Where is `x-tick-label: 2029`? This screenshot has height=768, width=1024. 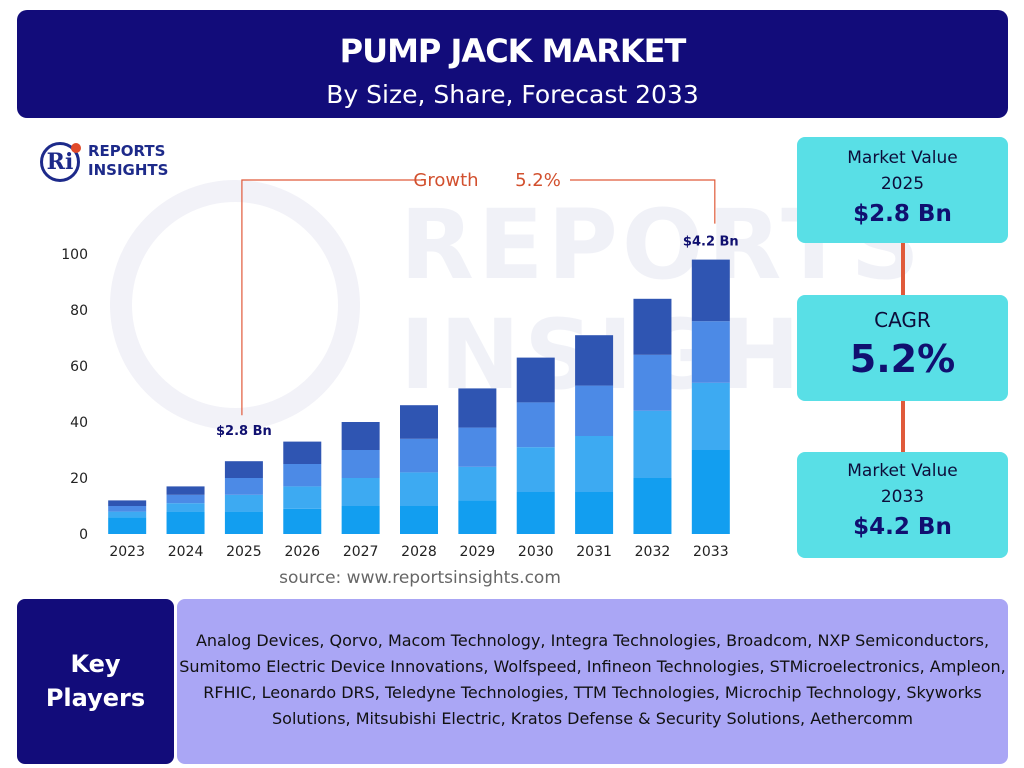
x-tick-label: 2029 is located at coordinates (478, 552).